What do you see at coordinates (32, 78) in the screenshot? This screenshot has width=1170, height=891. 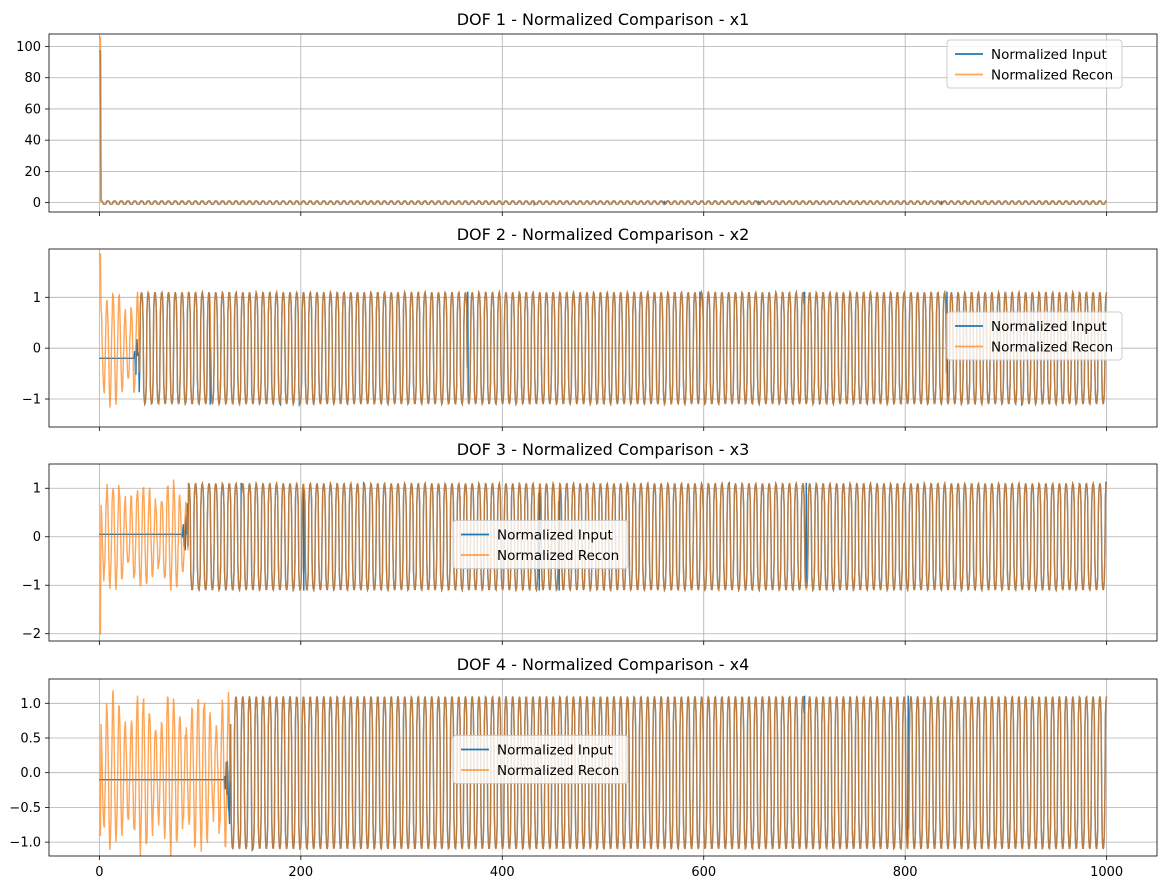 I see `y-tick-label: 80` at bounding box center [32, 78].